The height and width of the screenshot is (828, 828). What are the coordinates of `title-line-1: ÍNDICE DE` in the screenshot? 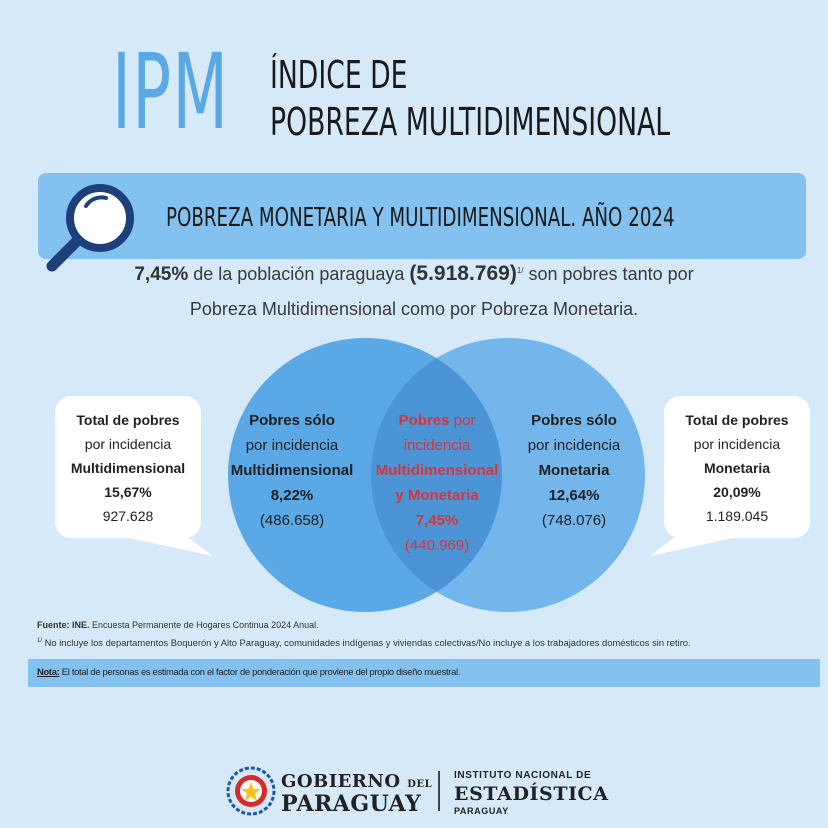 It's located at (339, 75).